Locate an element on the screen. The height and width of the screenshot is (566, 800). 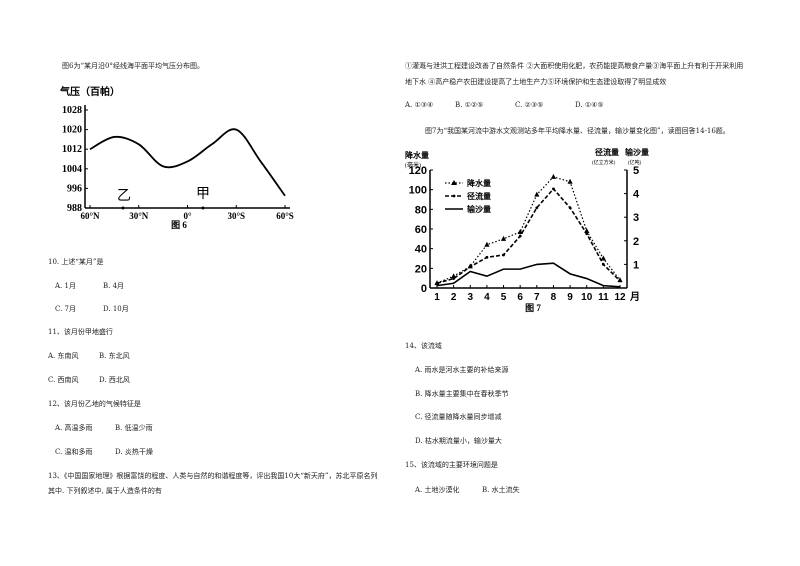
fig6-ytick-label: 1020 is located at coordinates (72, 130).